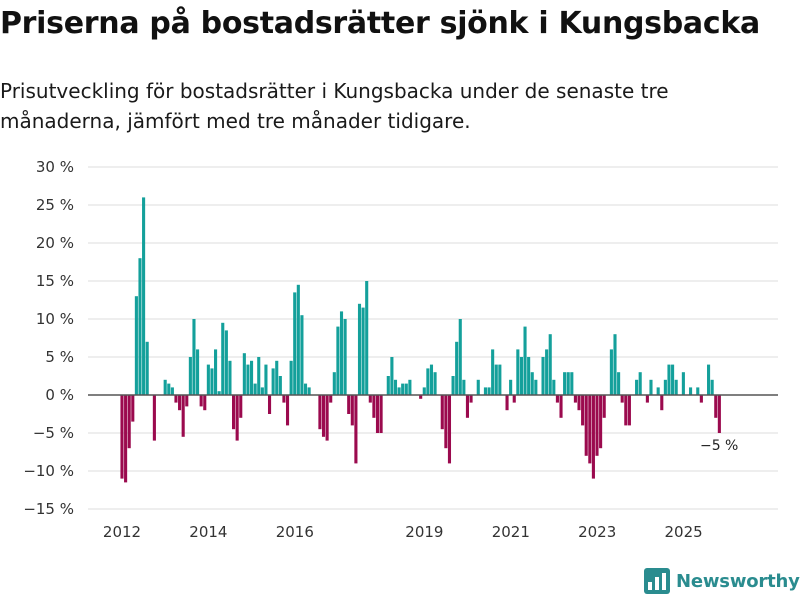 The height and width of the screenshot is (600, 800). I want to click on y-tick-label: 5 %, so click(59, 357).